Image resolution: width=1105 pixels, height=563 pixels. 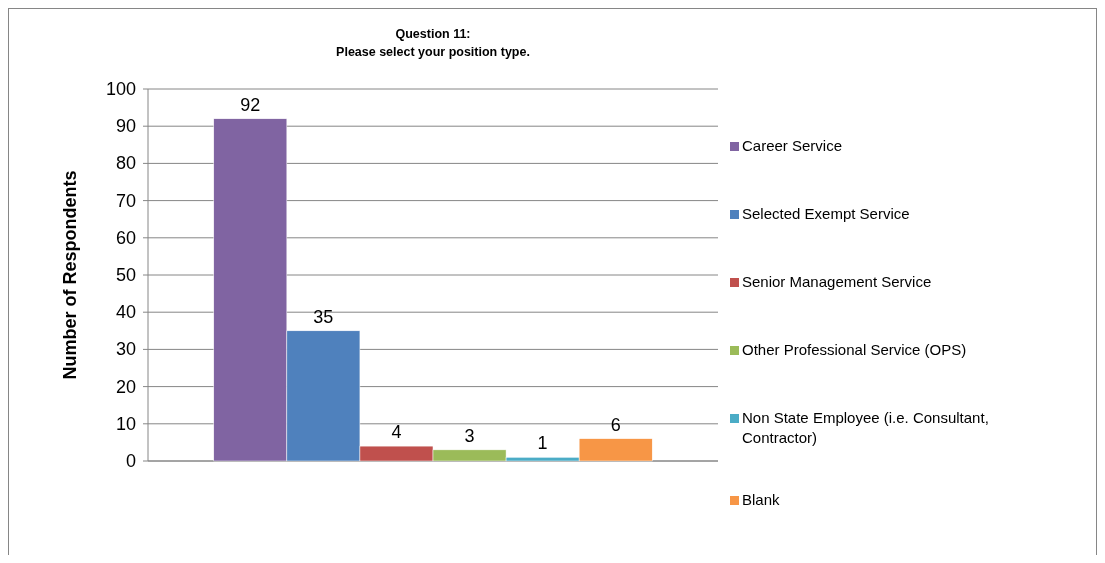 What do you see at coordinates (837, 281) in the screenshot?
I see `legend-label: Senior Management Service` at bounding box center [837, 281].